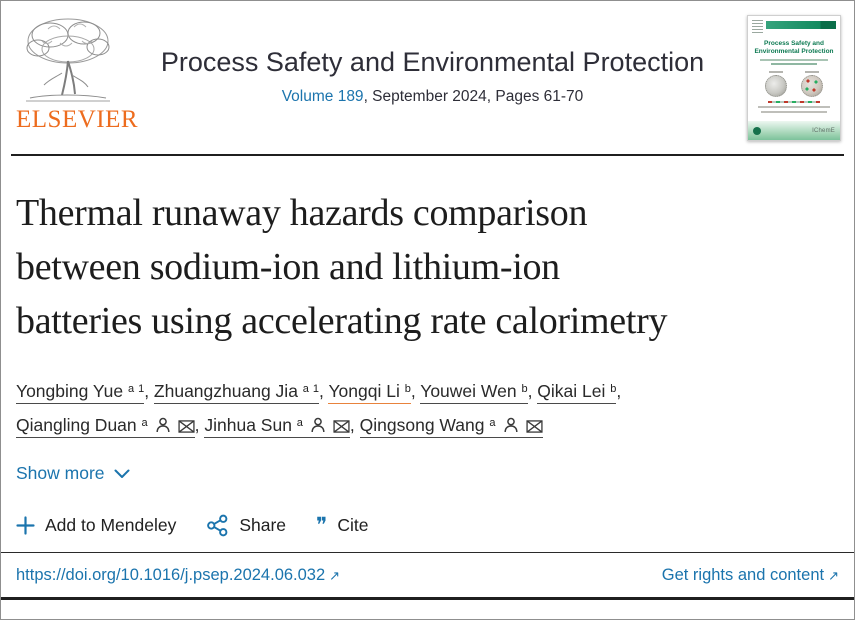 Image resolution: width=855 pixels, height=620 pixels. Describe the element at coordinates (322, 97) in the screenshot. I see `volume-link: Volume 189` at that location.